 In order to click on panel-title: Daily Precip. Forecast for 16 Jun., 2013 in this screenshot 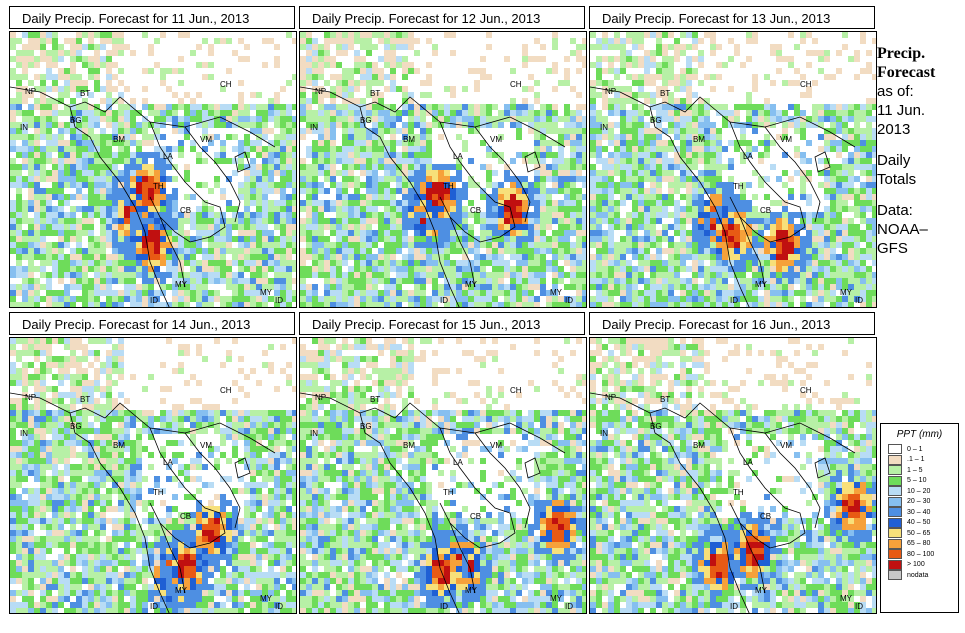, I will do `click(732, 323)`.